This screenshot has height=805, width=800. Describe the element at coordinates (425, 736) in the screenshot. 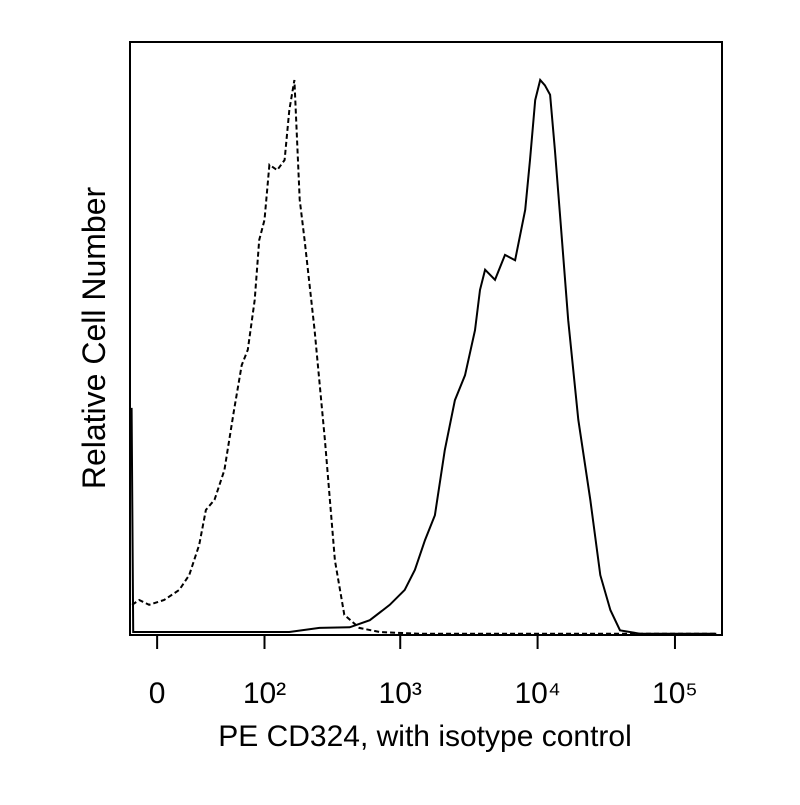

I see `x-axis-label: PE CD324, with isotype control` at that location.